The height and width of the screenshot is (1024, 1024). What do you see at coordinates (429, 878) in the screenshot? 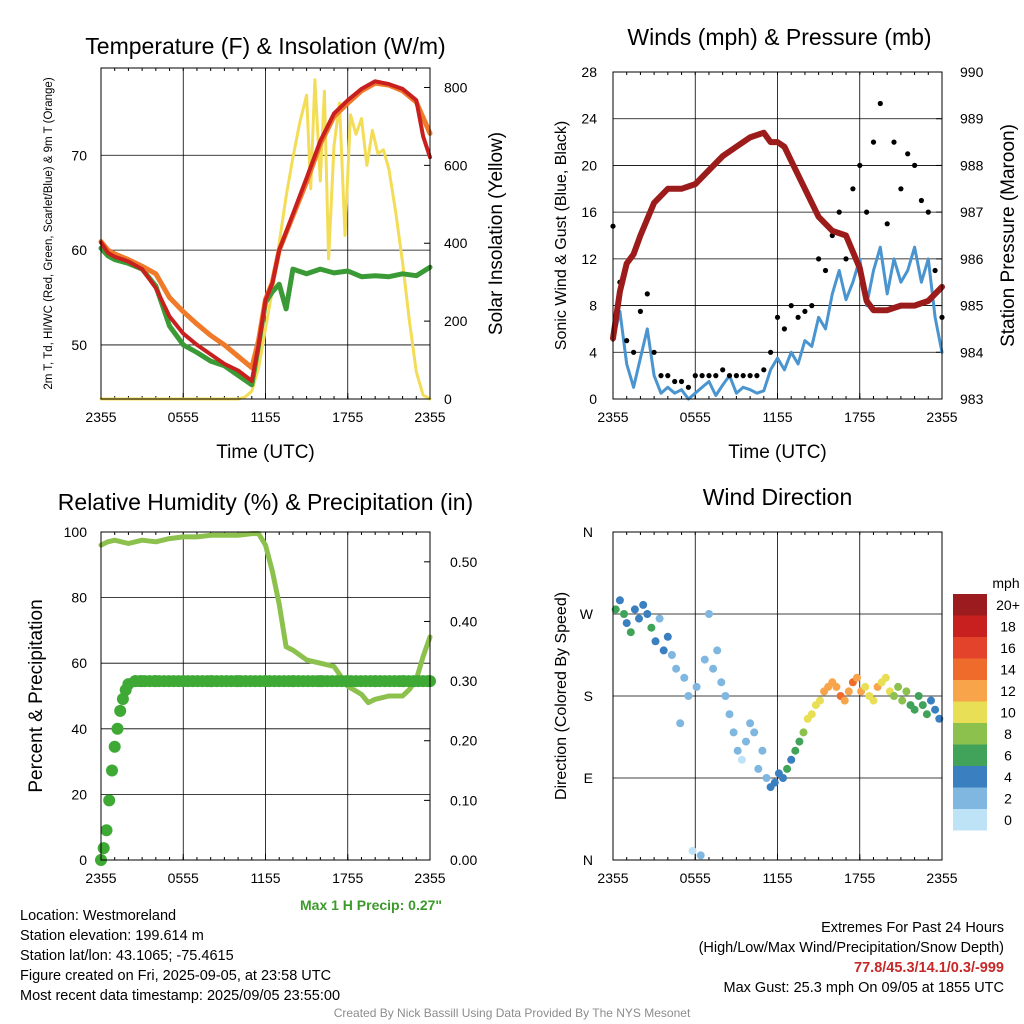
I see `rh-xtick-label: 2355` at bounding box center [429, 878].